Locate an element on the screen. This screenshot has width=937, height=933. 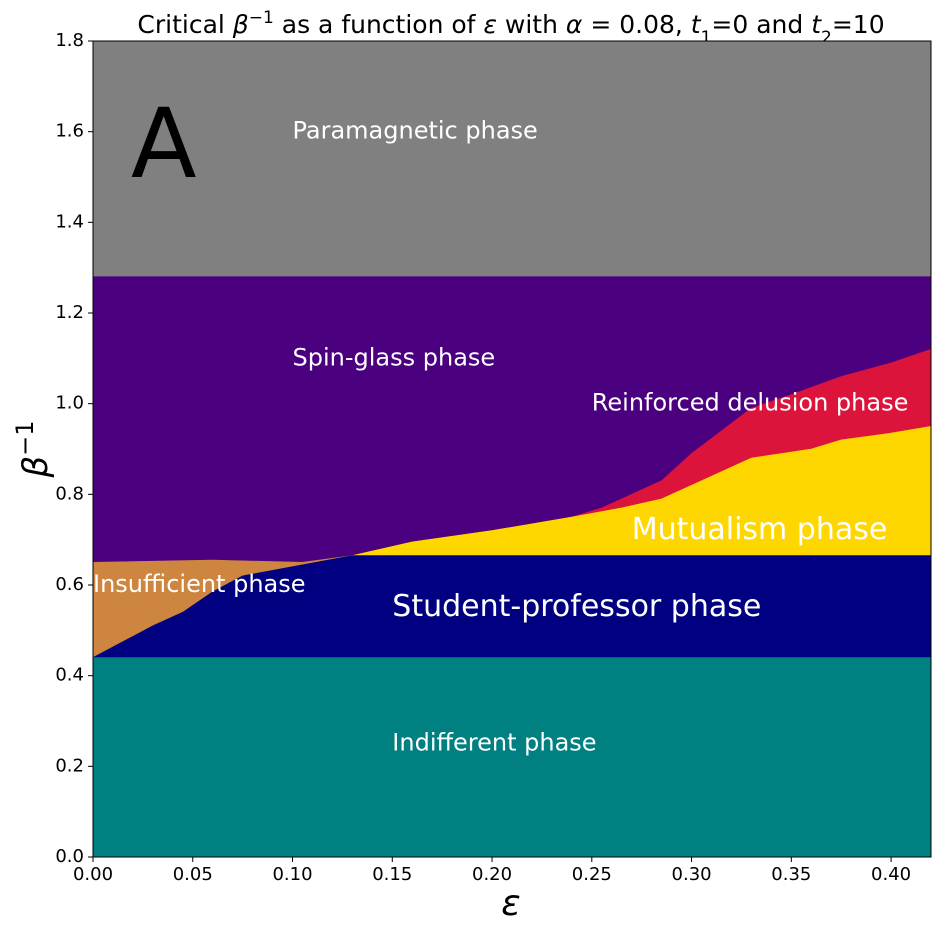
region-label-indifferent: Indifferent phase is located at coordinates (494, 743).